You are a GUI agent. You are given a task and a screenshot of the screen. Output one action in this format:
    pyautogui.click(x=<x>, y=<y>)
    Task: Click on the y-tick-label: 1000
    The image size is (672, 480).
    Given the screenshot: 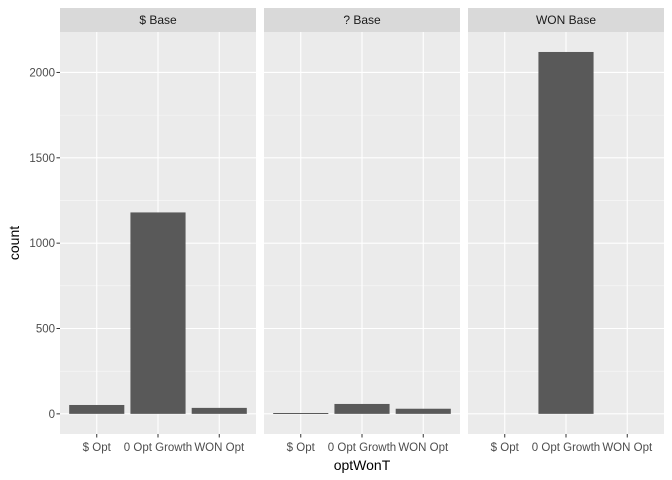 What is the action you would take?
    pyautogui.click(x=42, y=244)
    